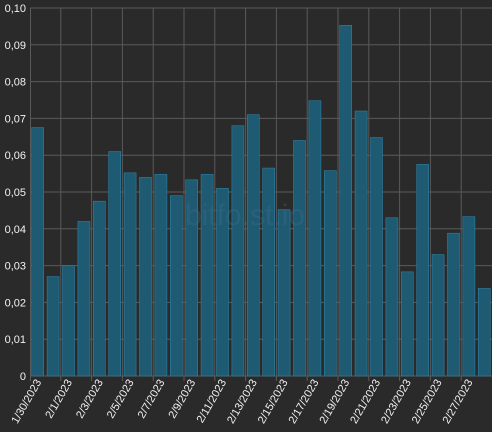 Image resolution: width=492 pixels, height=432 pixels. I want to click on y-tick-label: 0,03, so click(15, 267).